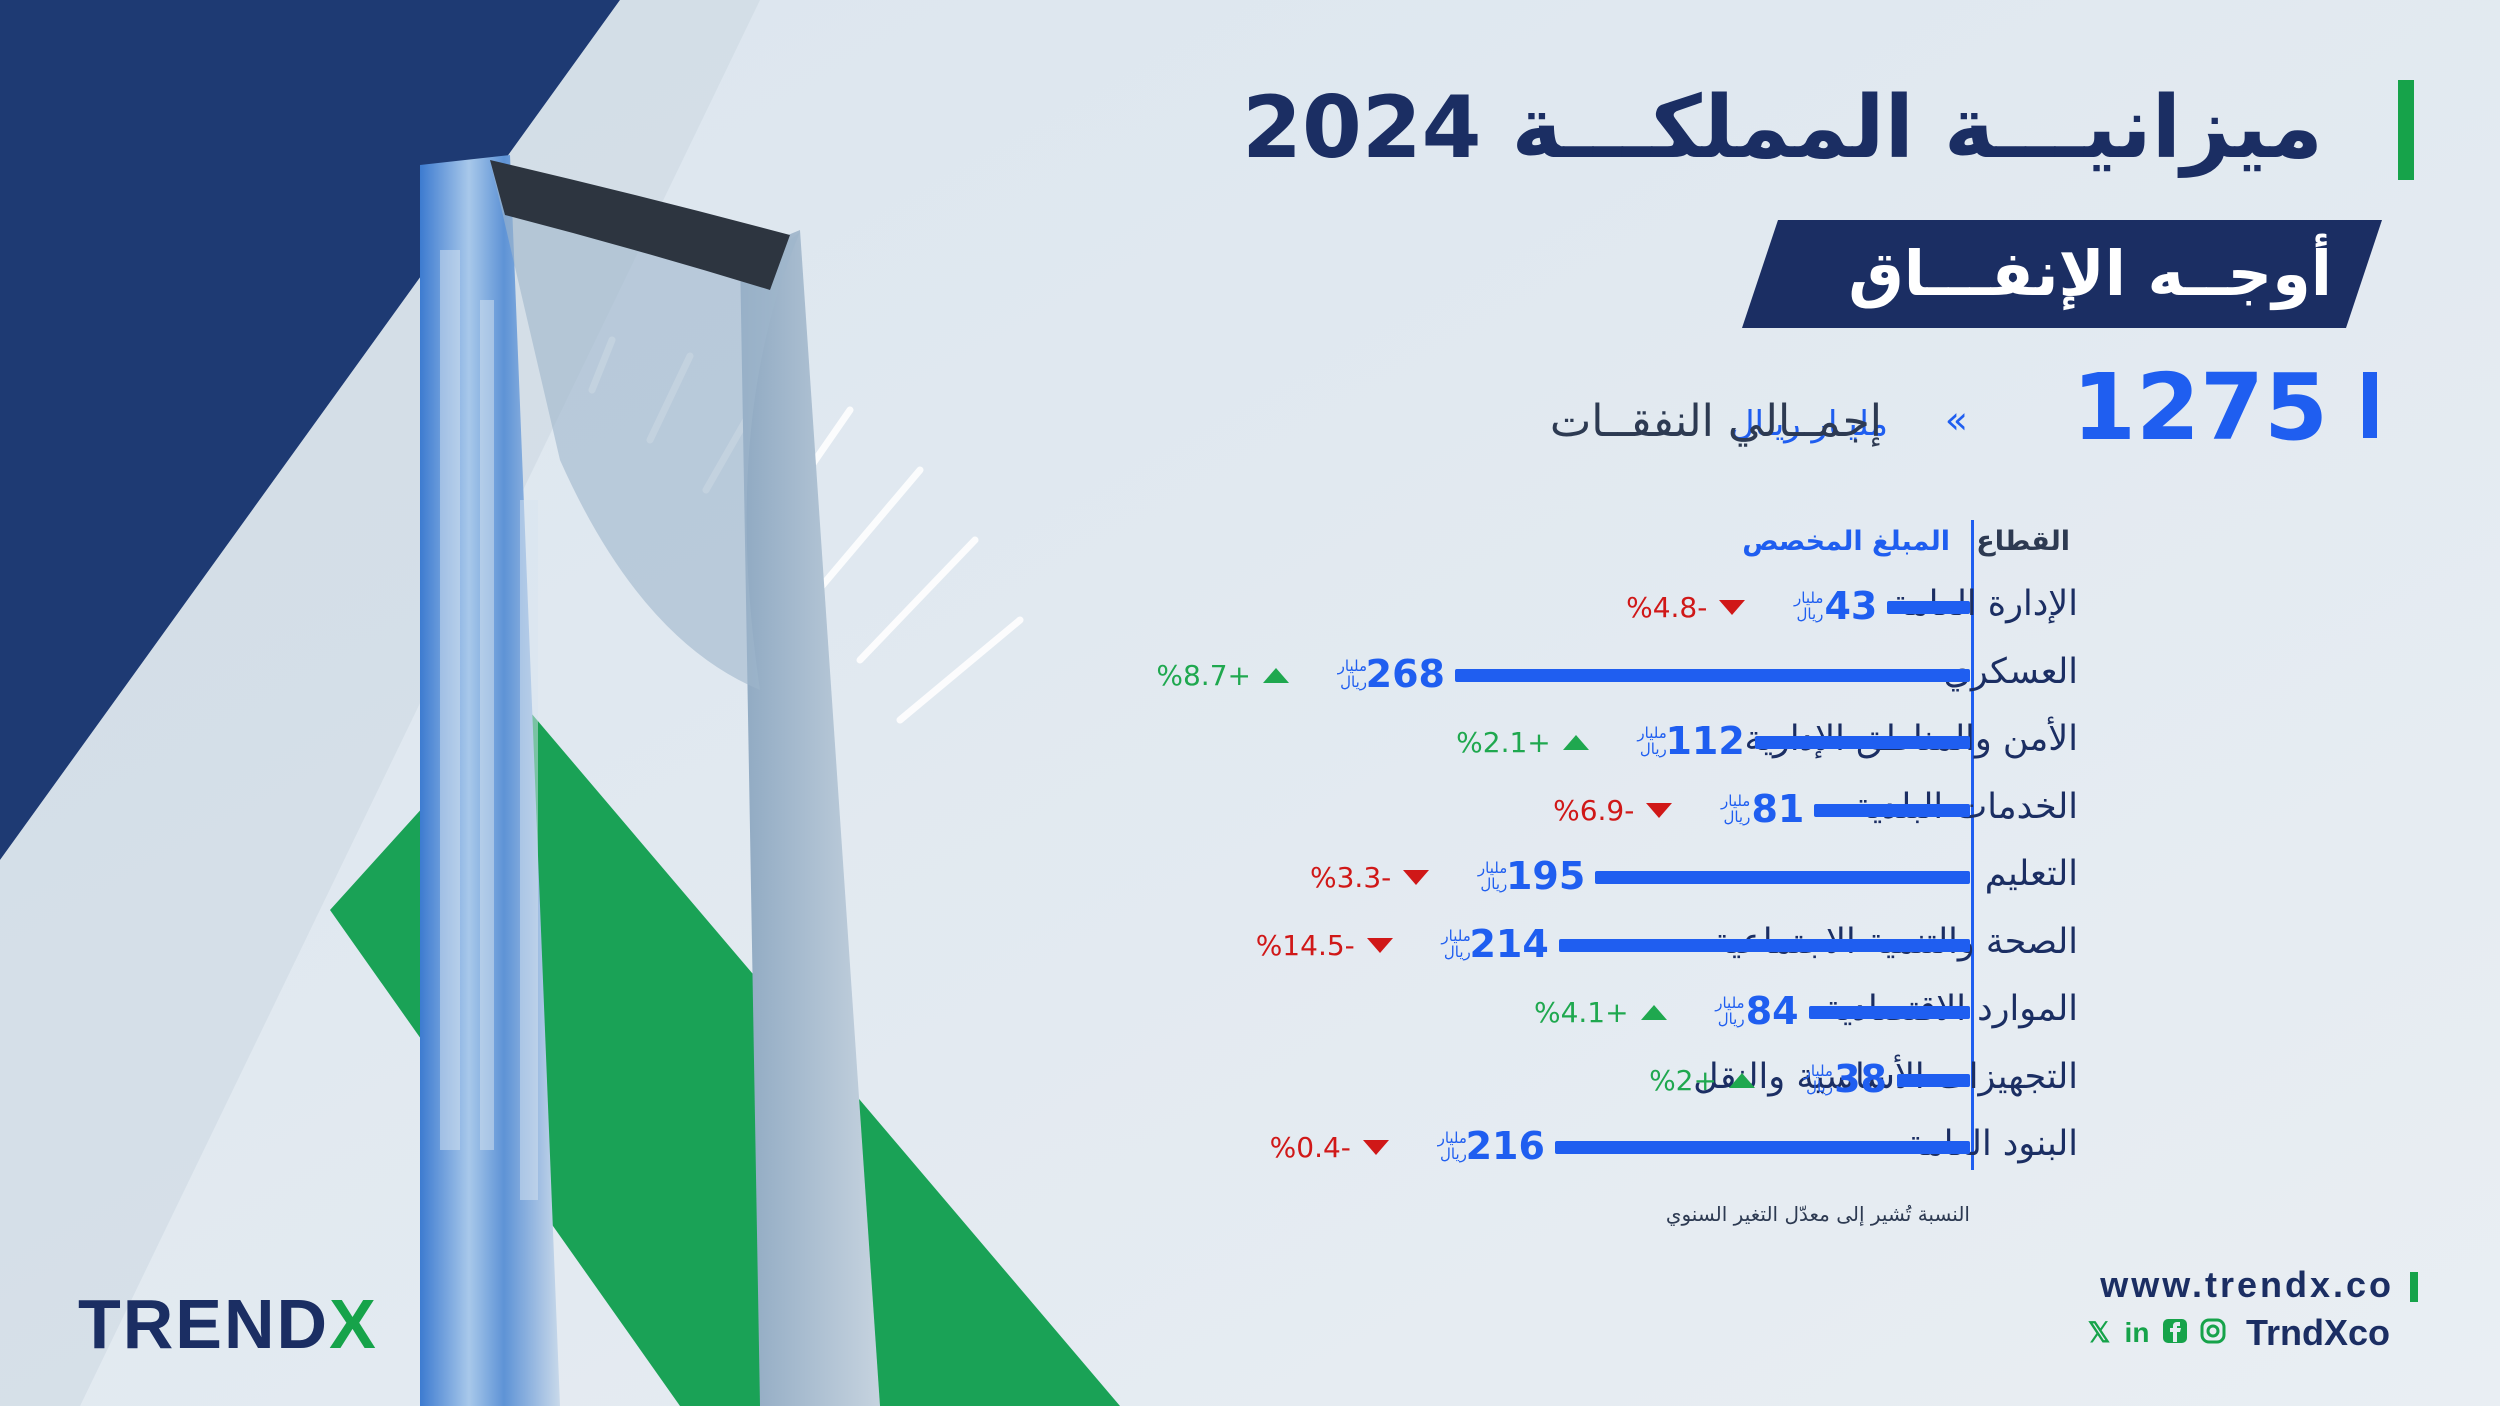 Image resolution: width=2500 pixels, height=1406 pixels. What do you see at coordinates (1956, 420) in the screenshot?
I see `double-chevron-icon: «` at bounding box center [1956, 420].